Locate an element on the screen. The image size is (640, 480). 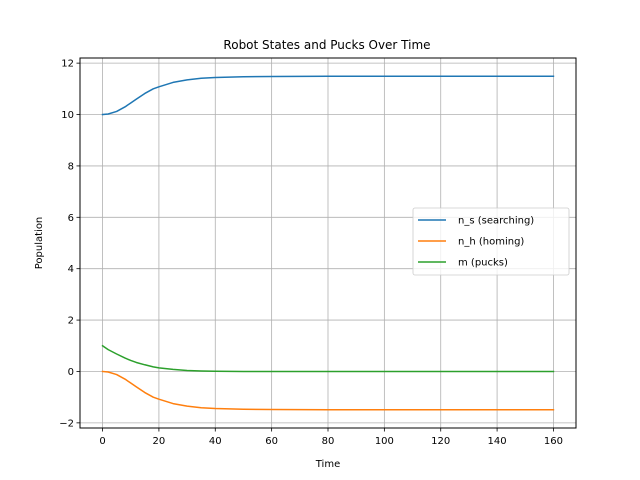
x-tick-label: 80 is located at coordinates (328, 441).